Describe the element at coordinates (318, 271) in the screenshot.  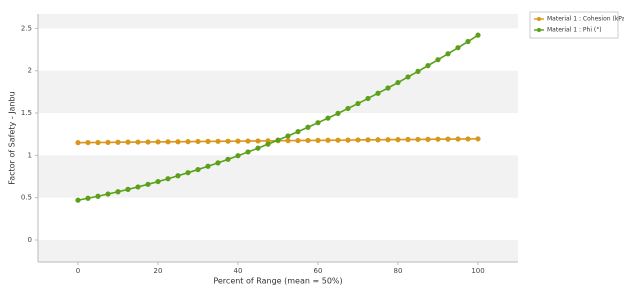
I see `x-tick-label: 60` at that location.